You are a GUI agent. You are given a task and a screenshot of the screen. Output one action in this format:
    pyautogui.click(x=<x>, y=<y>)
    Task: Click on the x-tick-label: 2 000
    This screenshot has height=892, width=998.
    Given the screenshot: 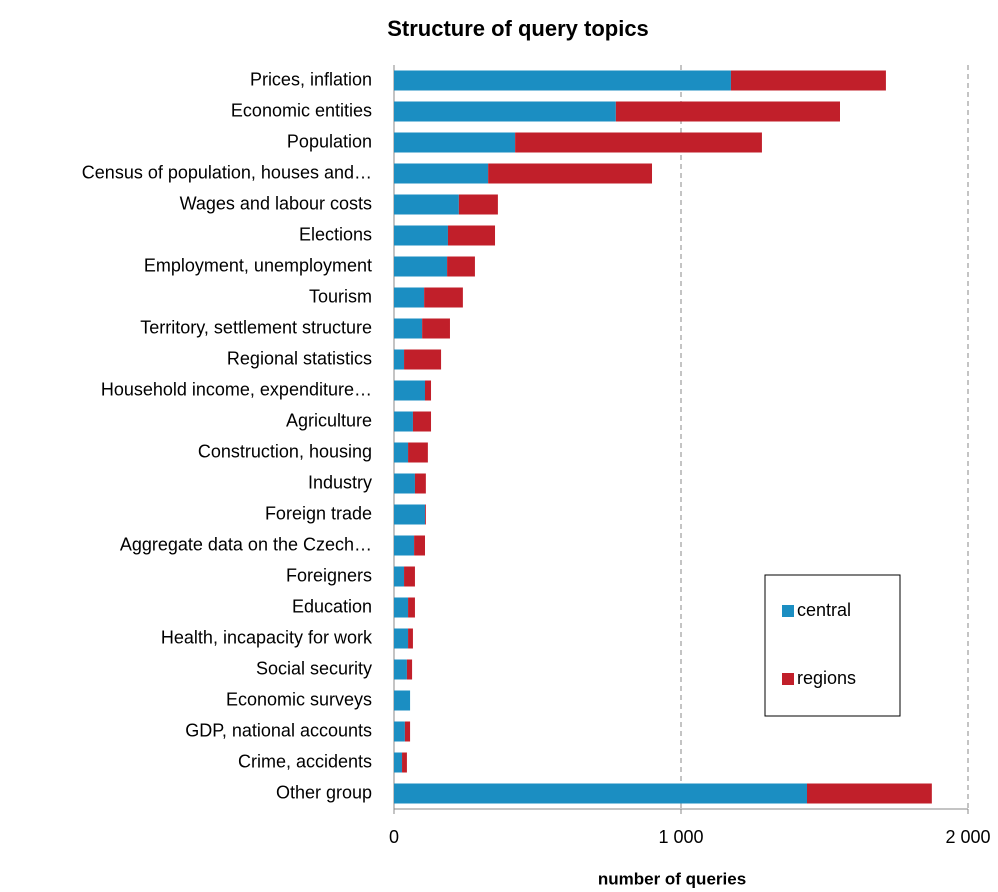 What is the action you would take?
    pyautogui.click(x=967, y=837)
    